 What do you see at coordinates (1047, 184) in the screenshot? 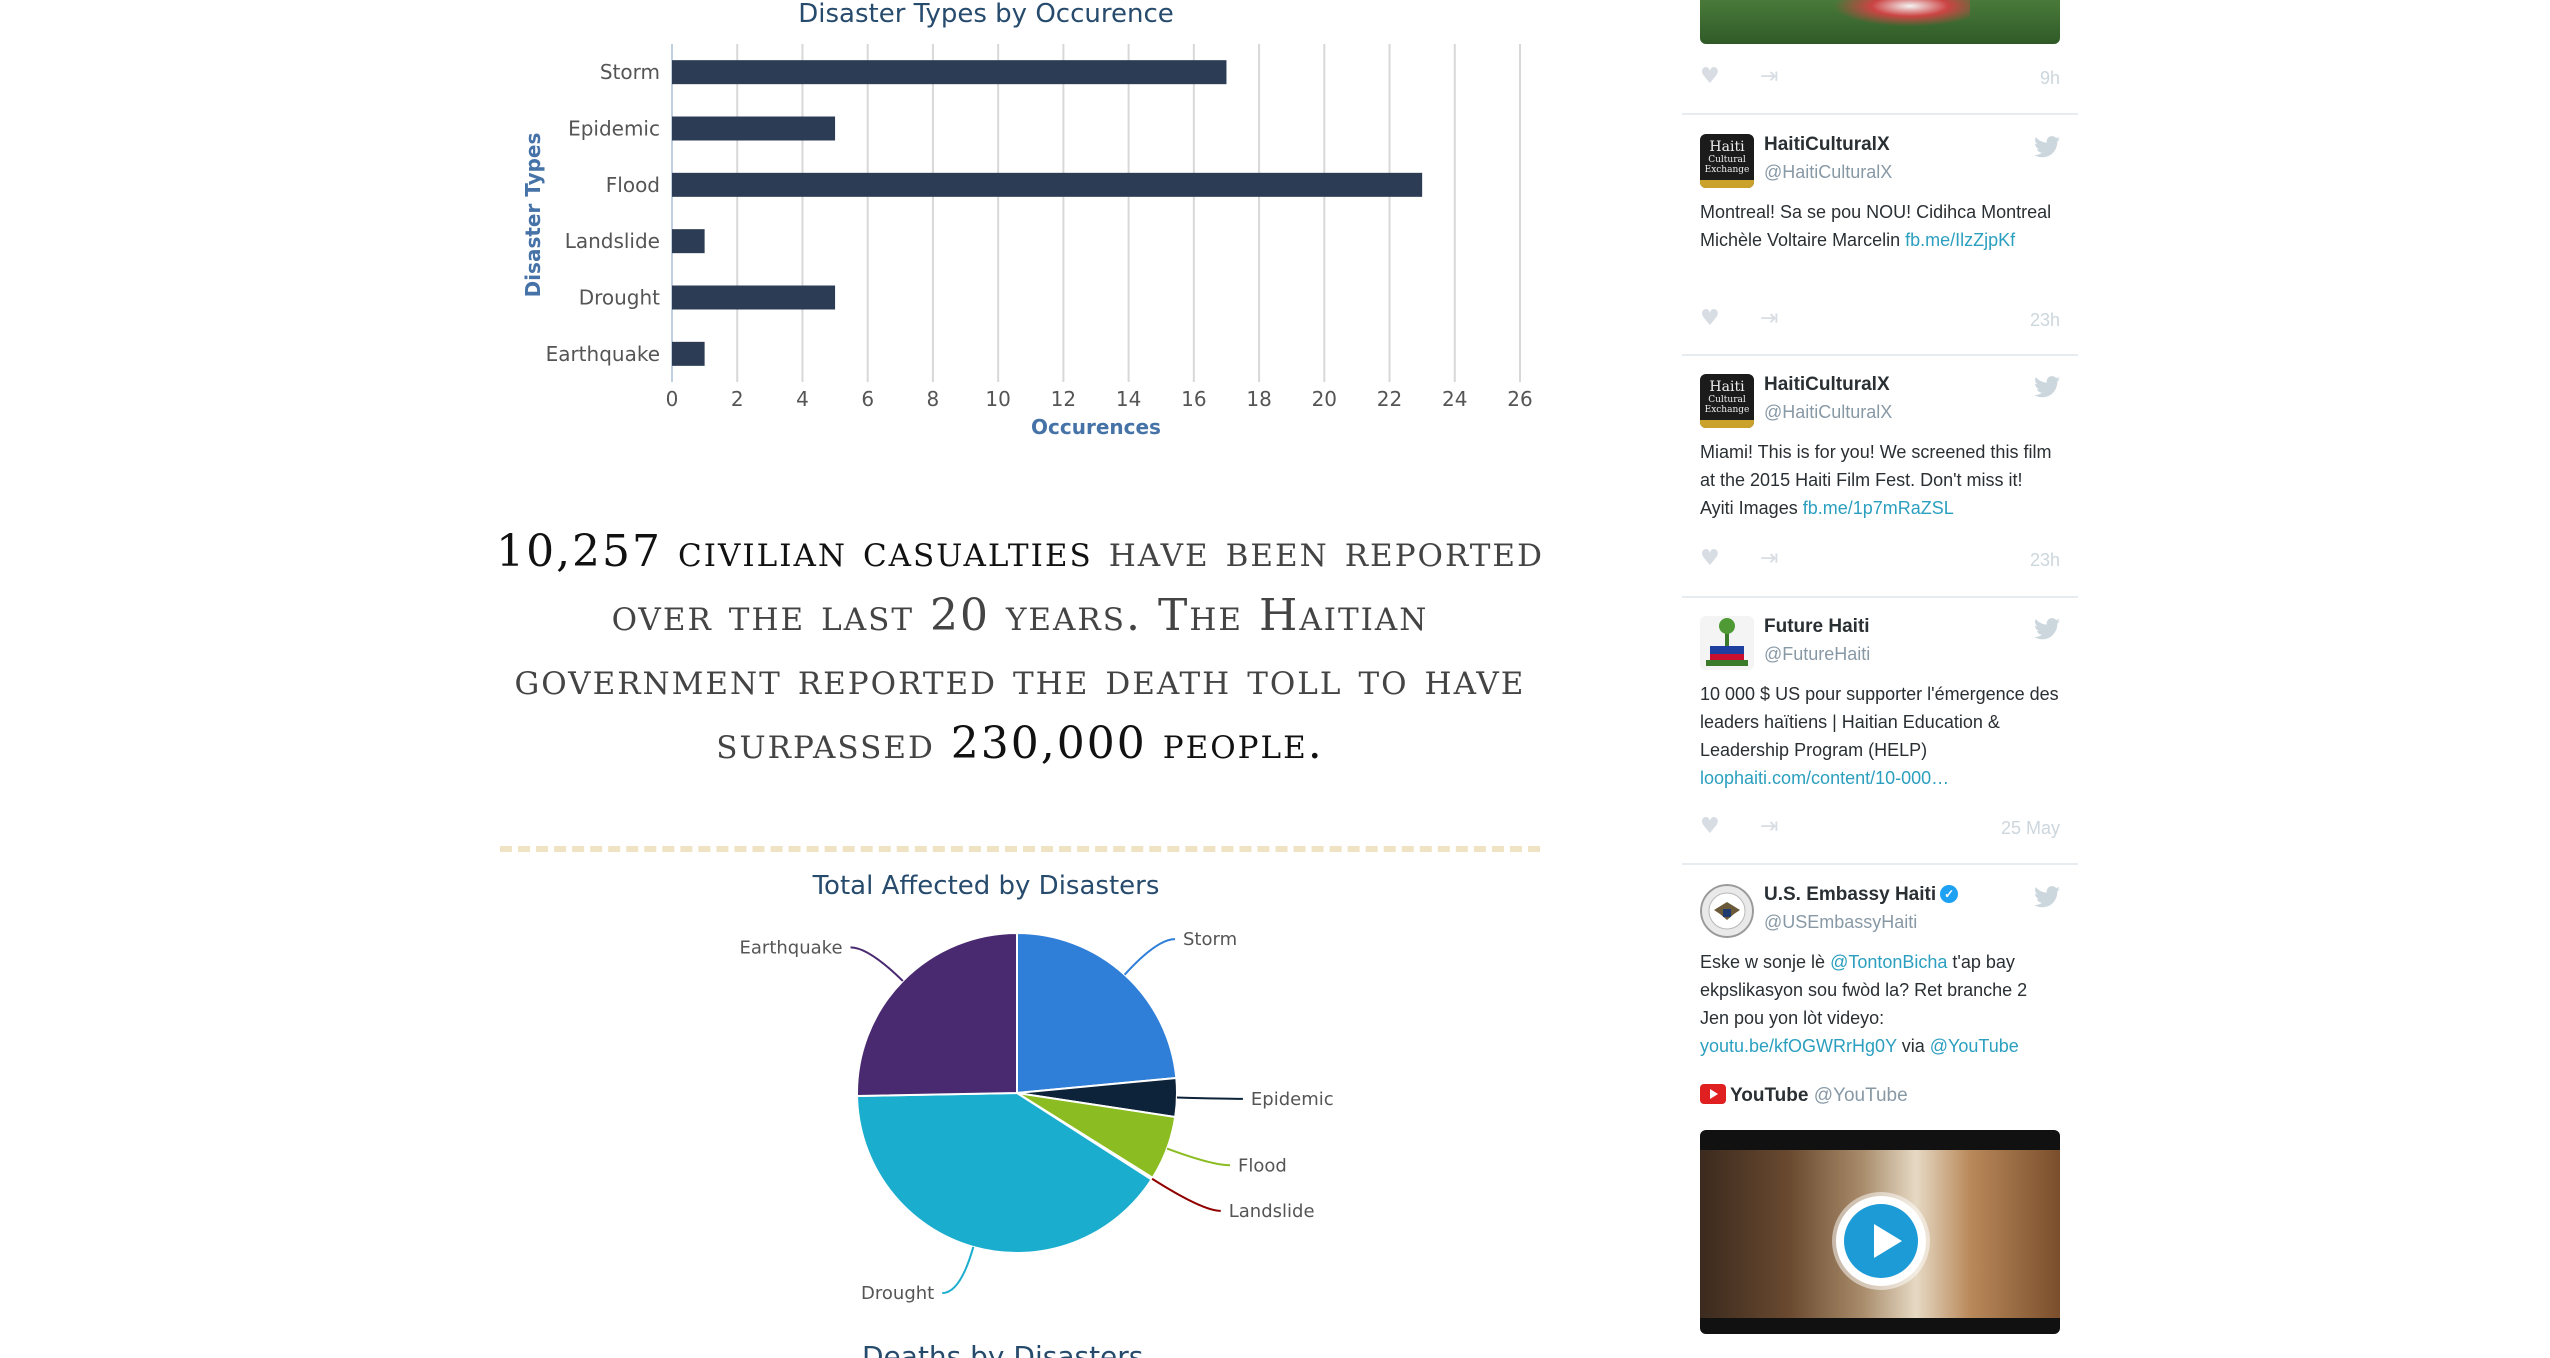
I see `bar-flood` at bounding box center [1047, 184].